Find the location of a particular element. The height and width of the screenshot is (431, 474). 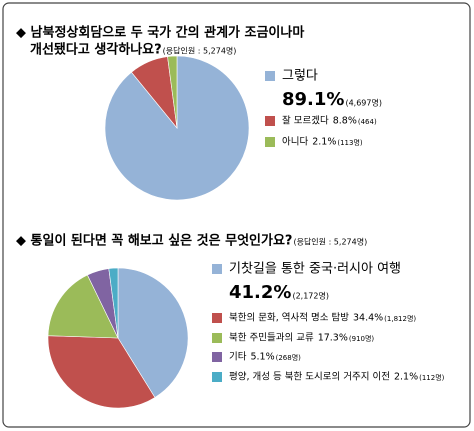

value-label: 5.1% is located at coordinates (262, 357).